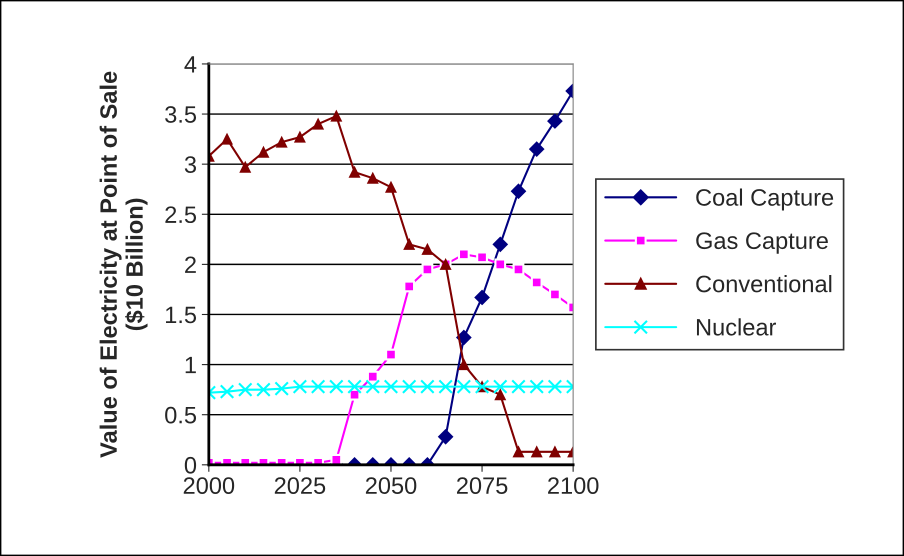 The height and width of the screenshot is (556, 904). Describe the element at coordinates (391, 485) in the screenshot. I see `x-tick-label: 2050` at that location.